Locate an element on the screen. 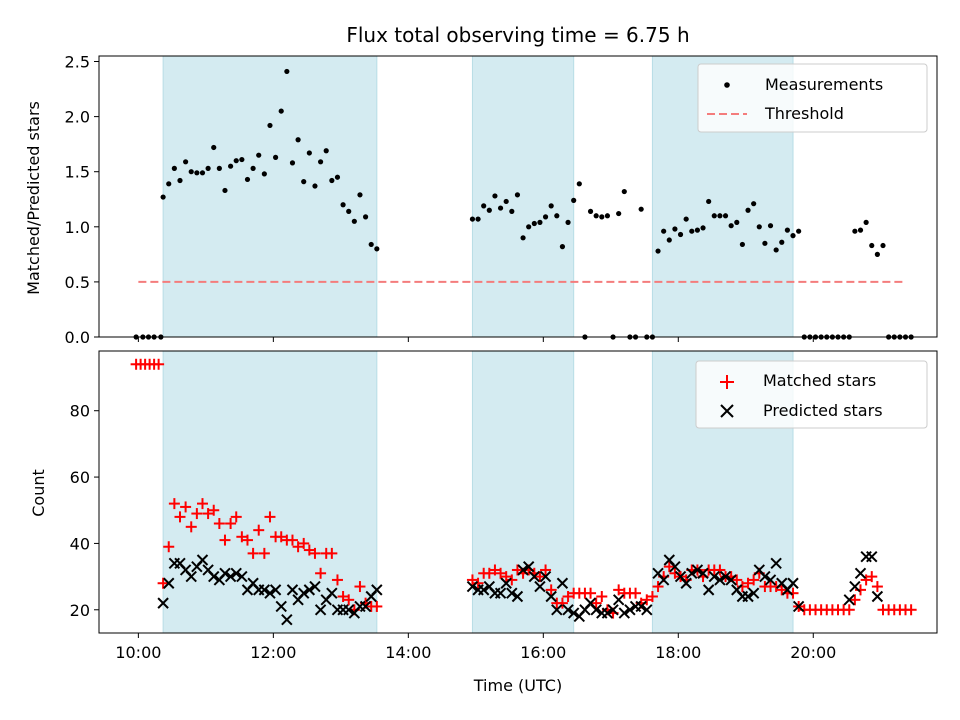  legend-threshold-label: Threshold is located at coordinates (804, 113).